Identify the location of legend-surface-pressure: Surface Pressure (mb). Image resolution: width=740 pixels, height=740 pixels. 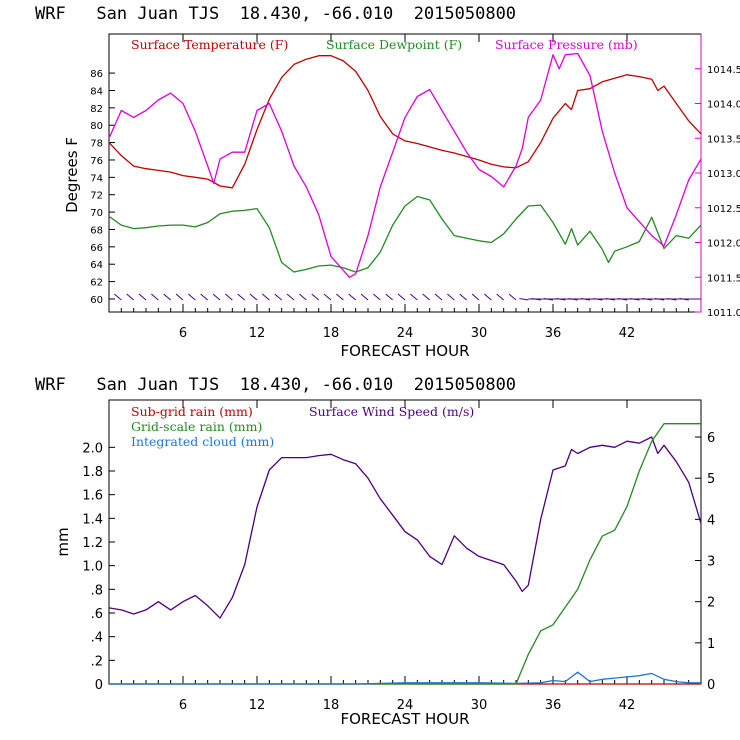
(566, 44).